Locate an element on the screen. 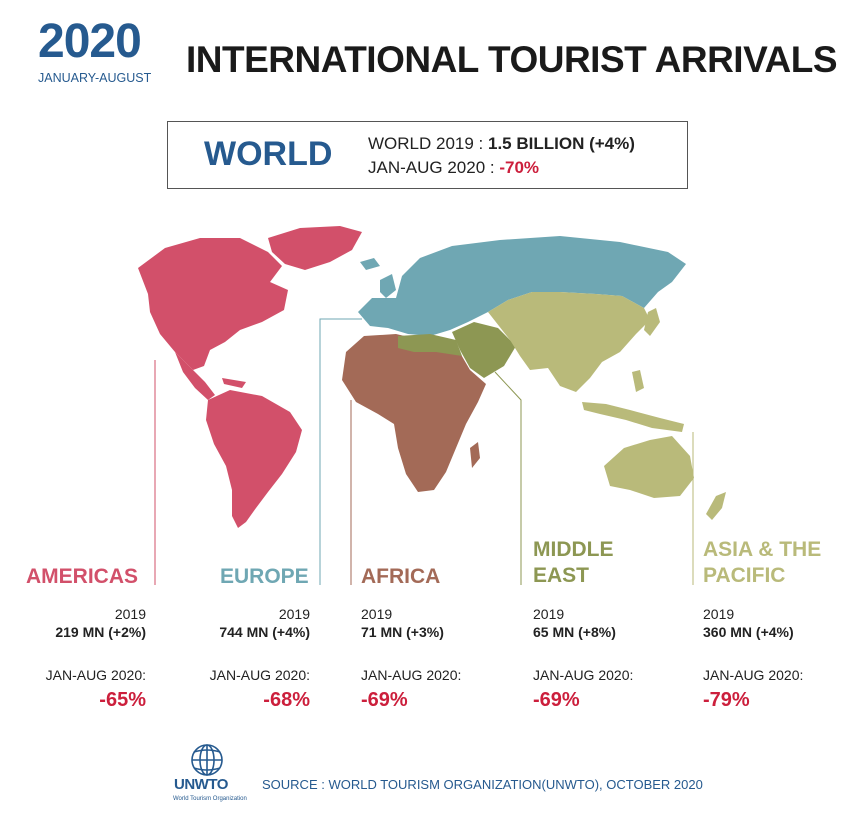  north-america-shape is located at coordinates (213, 304).